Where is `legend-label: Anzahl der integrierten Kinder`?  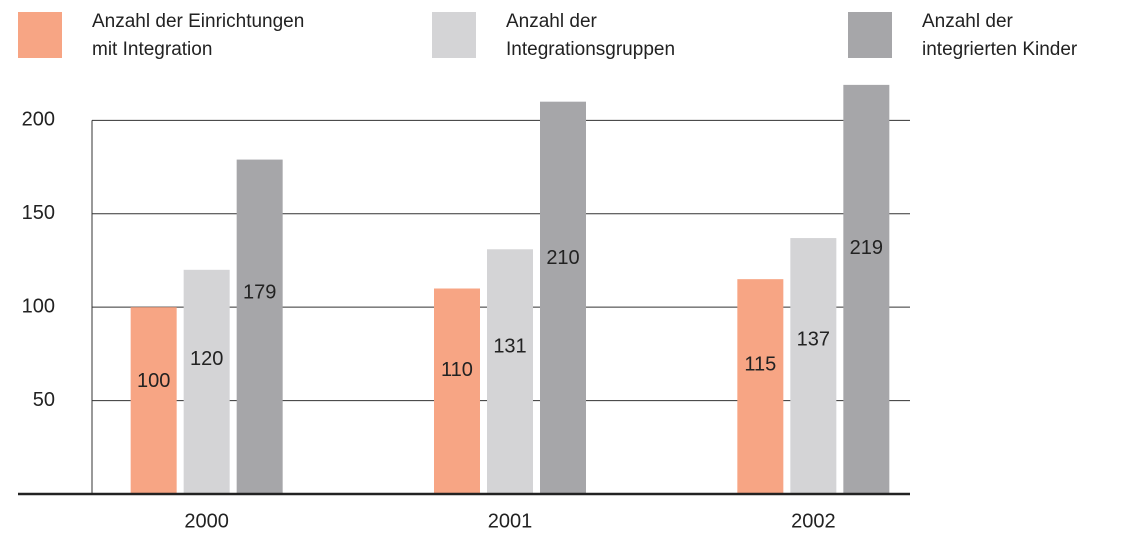 legend-label: Anzahl der integrierten Kinder is located at coordinates (1000, 35).